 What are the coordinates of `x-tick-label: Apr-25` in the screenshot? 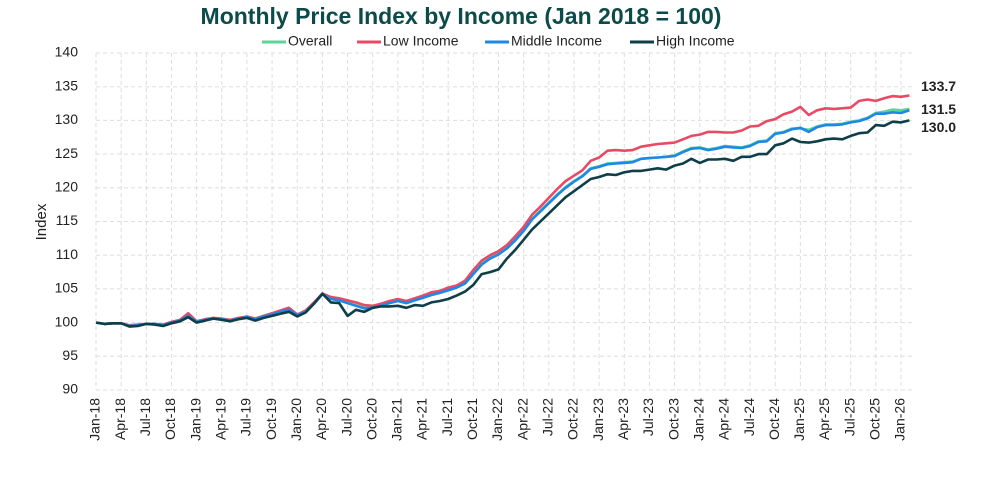 It's located at (824, 419).